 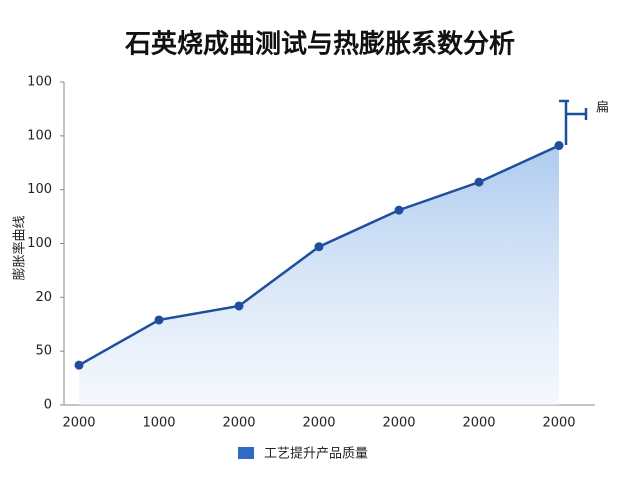 I want to click on y-tick-label: 50, so click(x=43, y=351).